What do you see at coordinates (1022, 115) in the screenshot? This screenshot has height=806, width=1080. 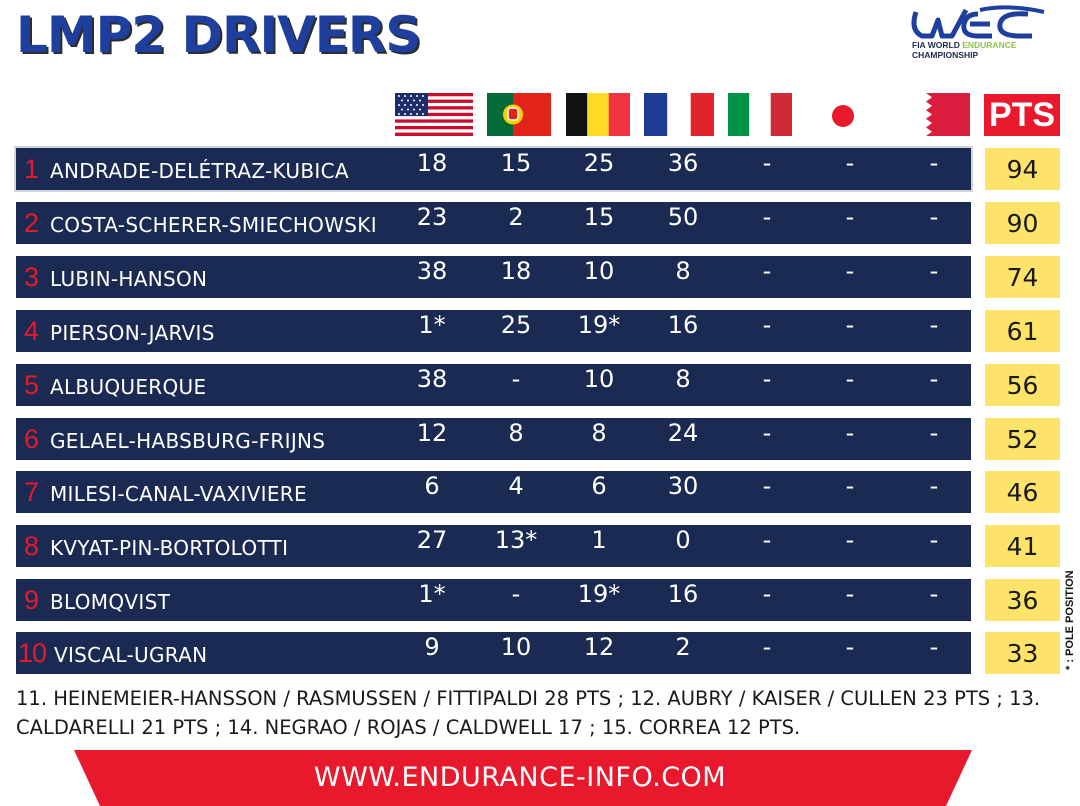 I see `points-header: PTS` at bounding box center [1022, 115].